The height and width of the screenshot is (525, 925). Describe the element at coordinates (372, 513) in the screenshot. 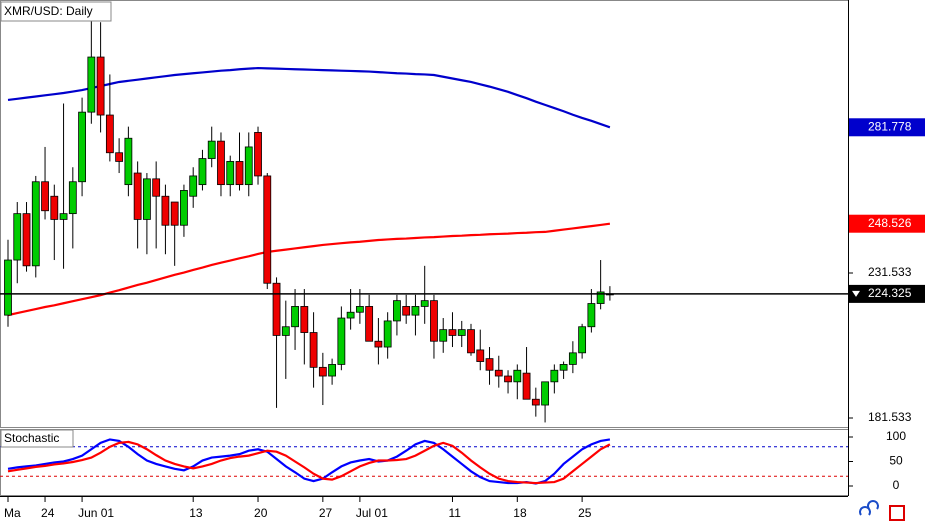

I see `x-tick-label: Jul 01` at that location.